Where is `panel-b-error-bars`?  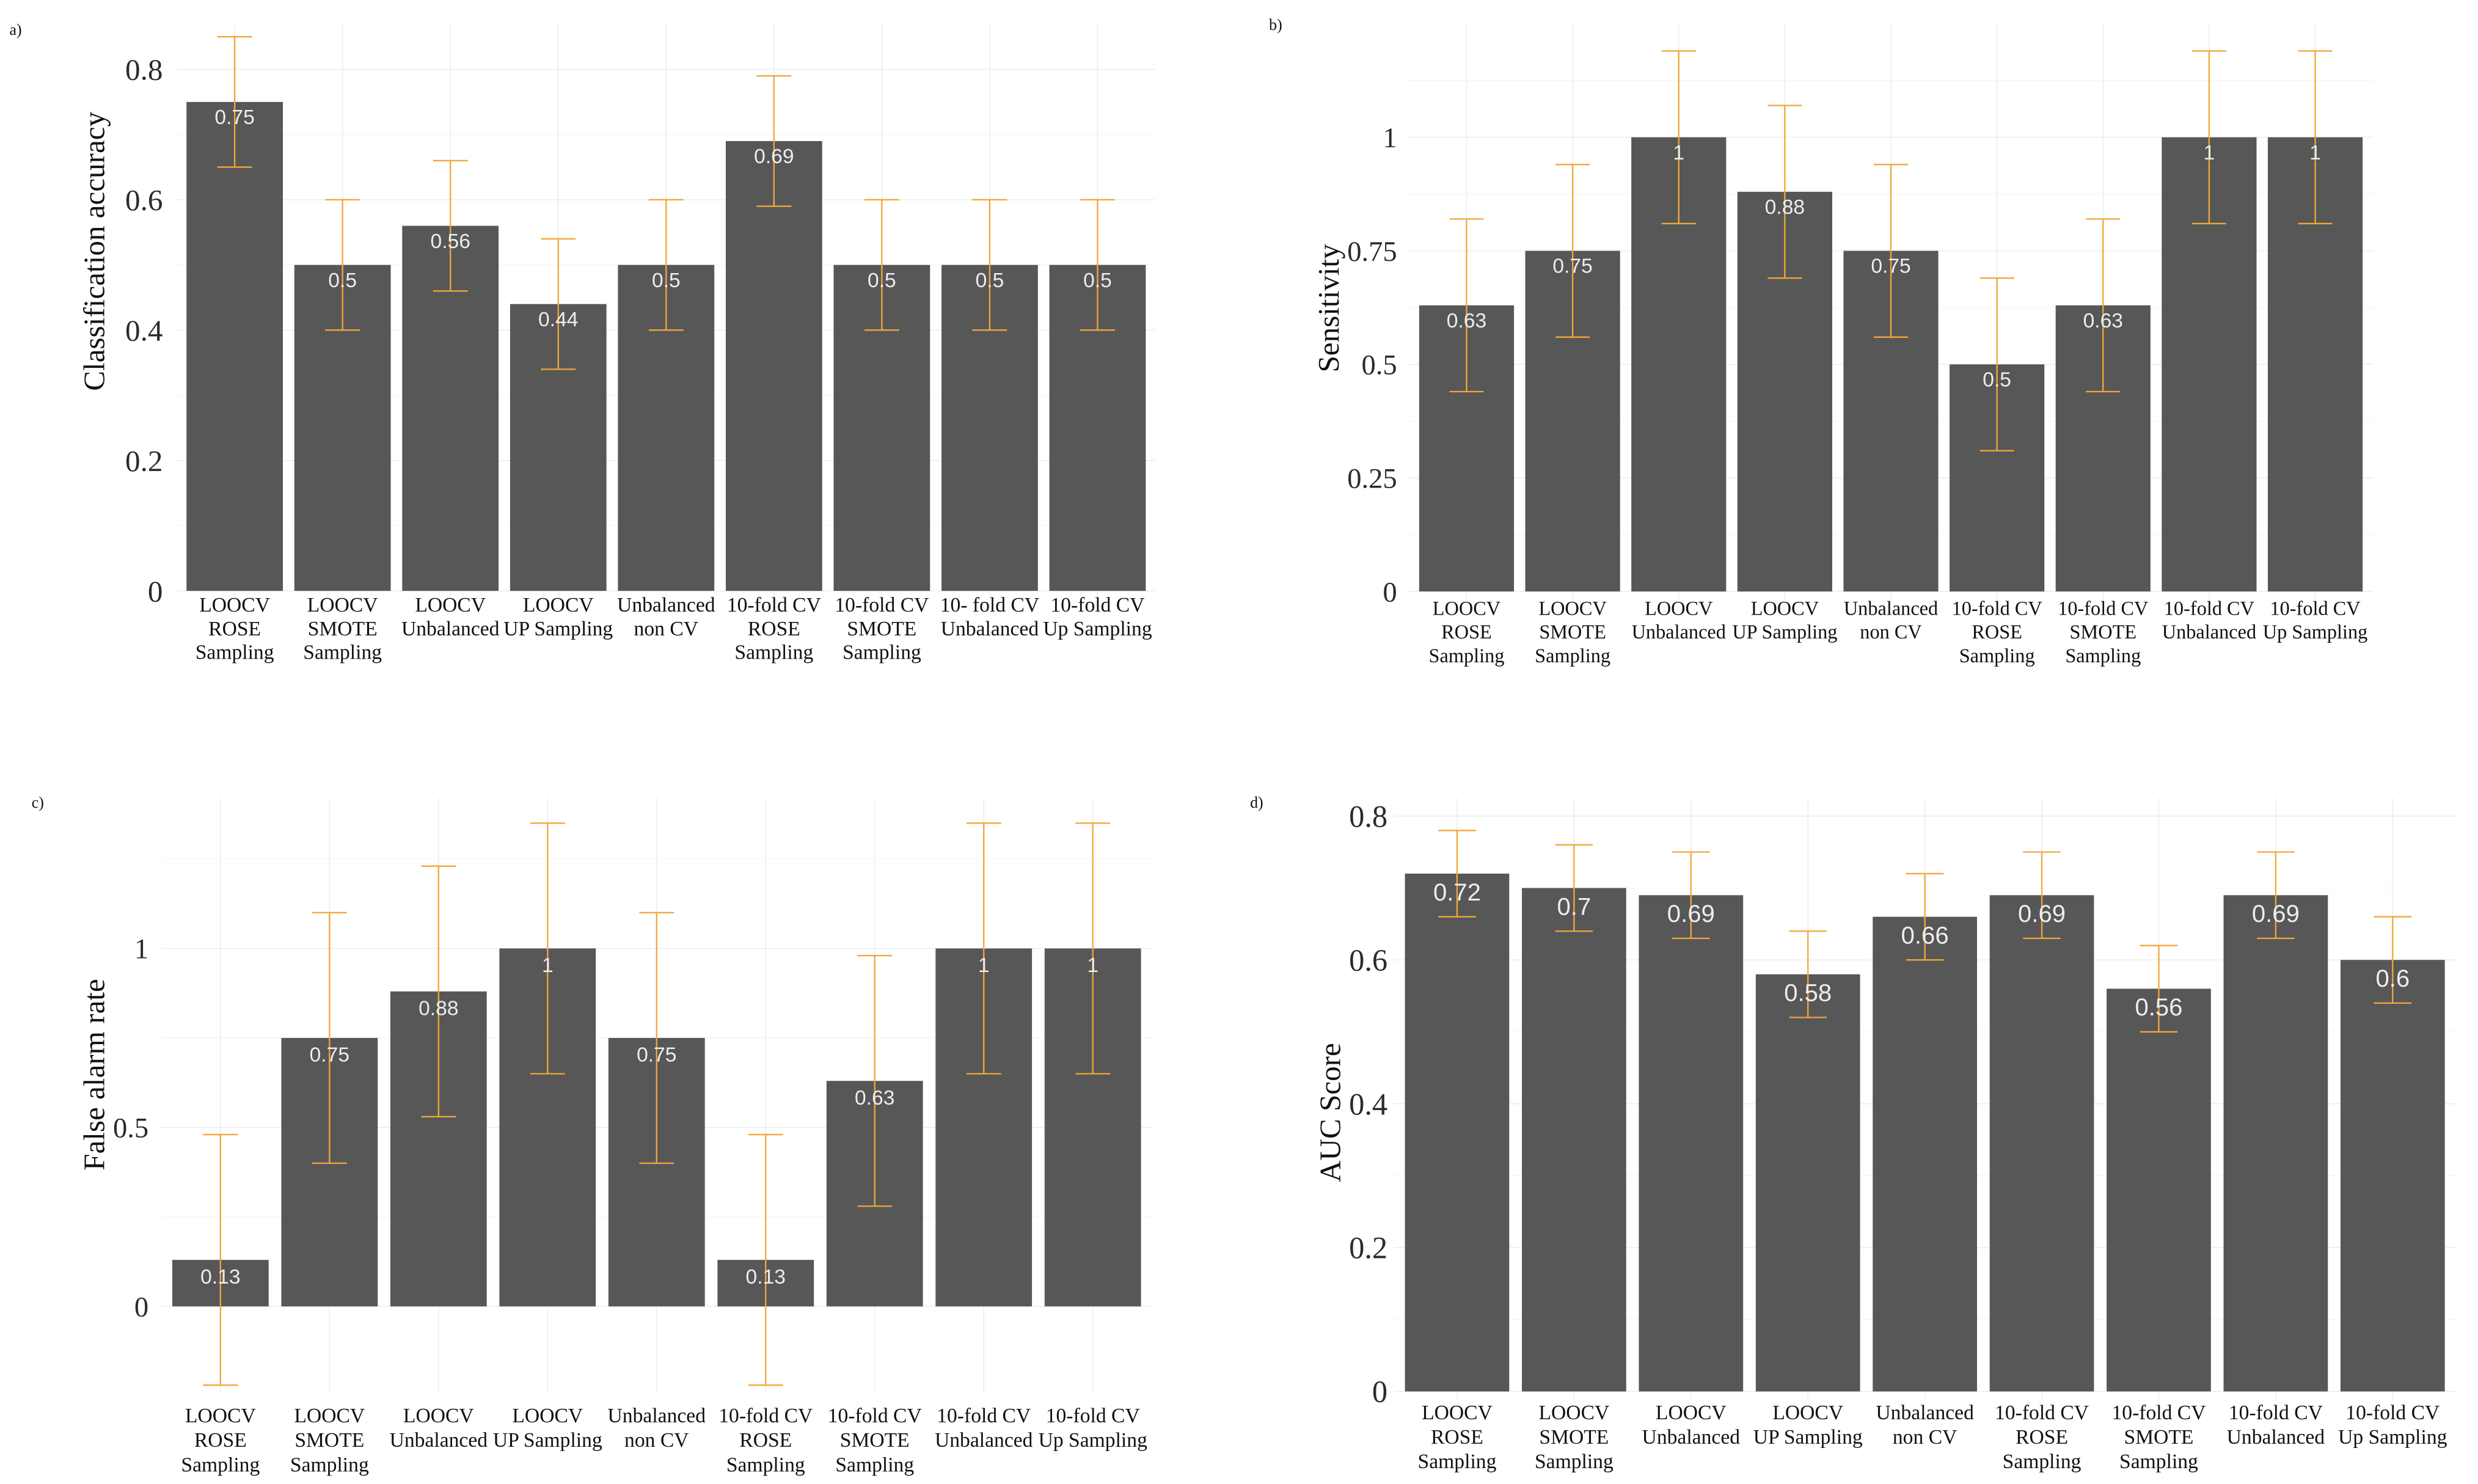 panel-b-error-bars is located at coordinates (1891, 250).